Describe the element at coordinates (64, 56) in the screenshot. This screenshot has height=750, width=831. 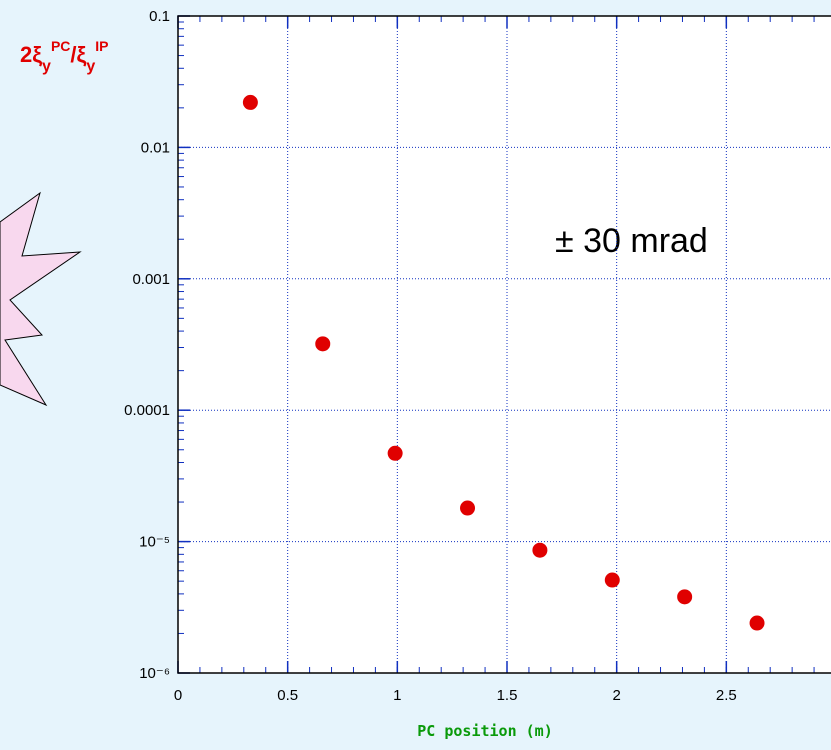
I see `y-axis-label: 2ξyPC/ξyIP` at that location.